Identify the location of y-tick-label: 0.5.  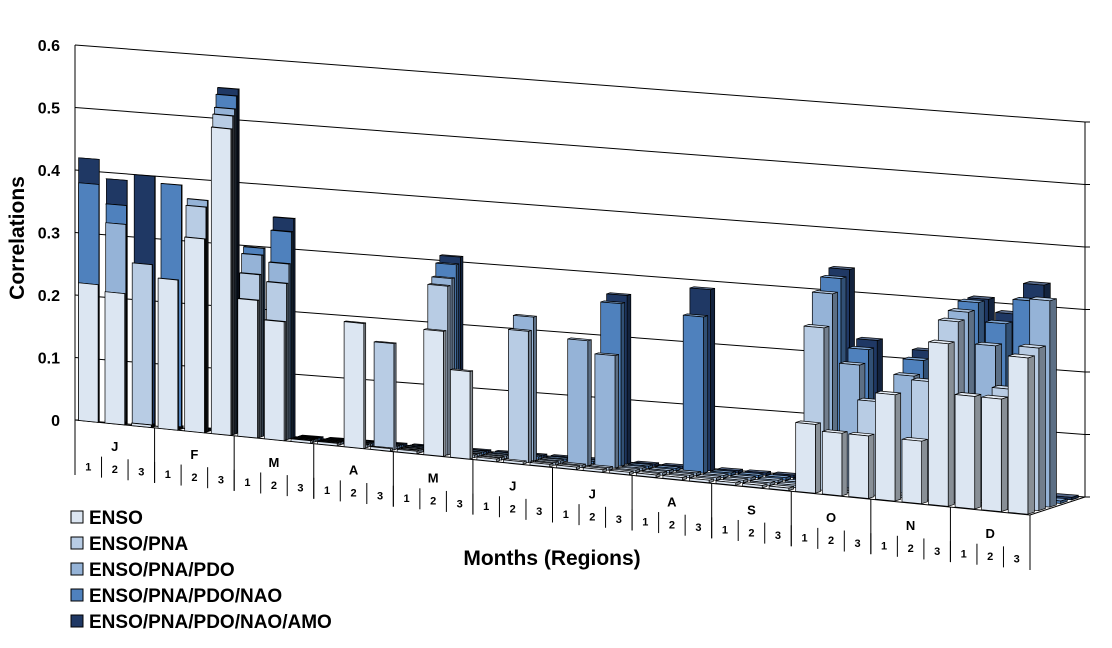
(49, 109).